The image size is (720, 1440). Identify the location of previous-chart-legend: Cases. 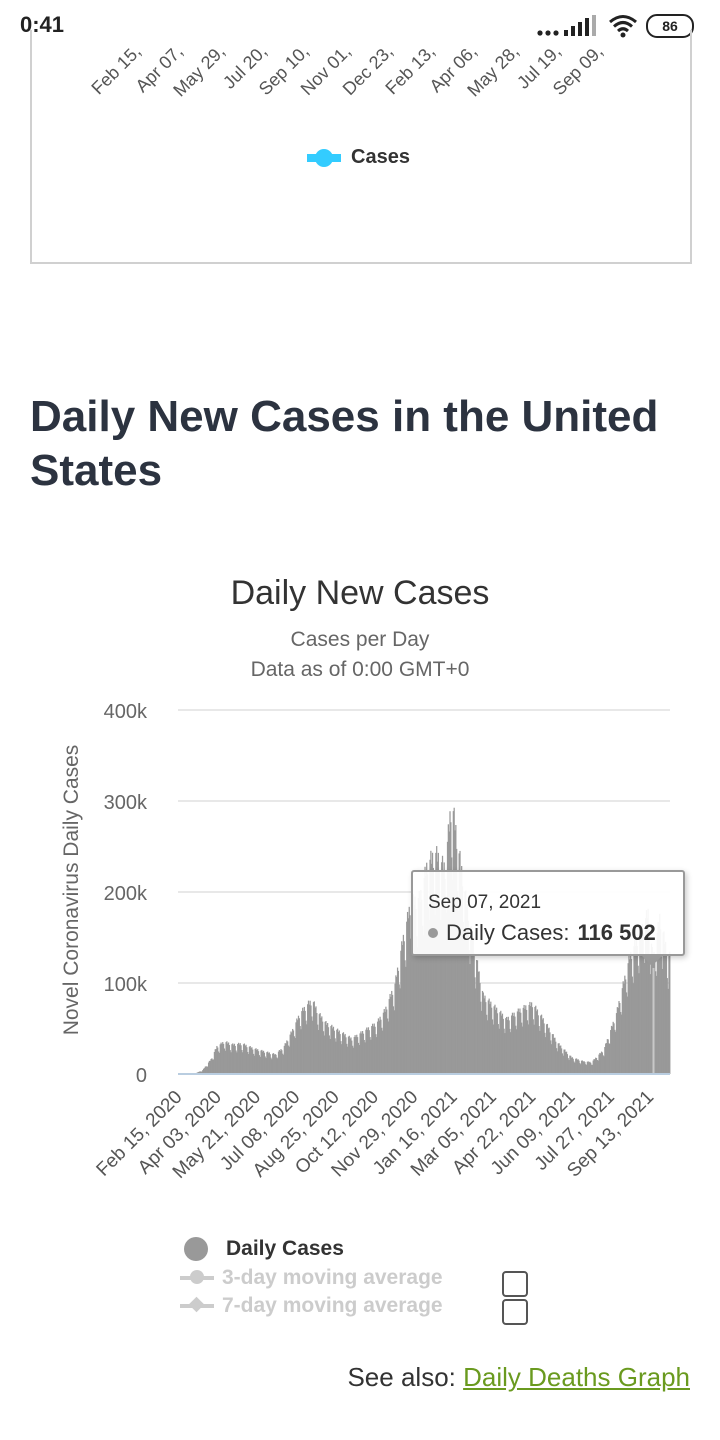
(358, 157).